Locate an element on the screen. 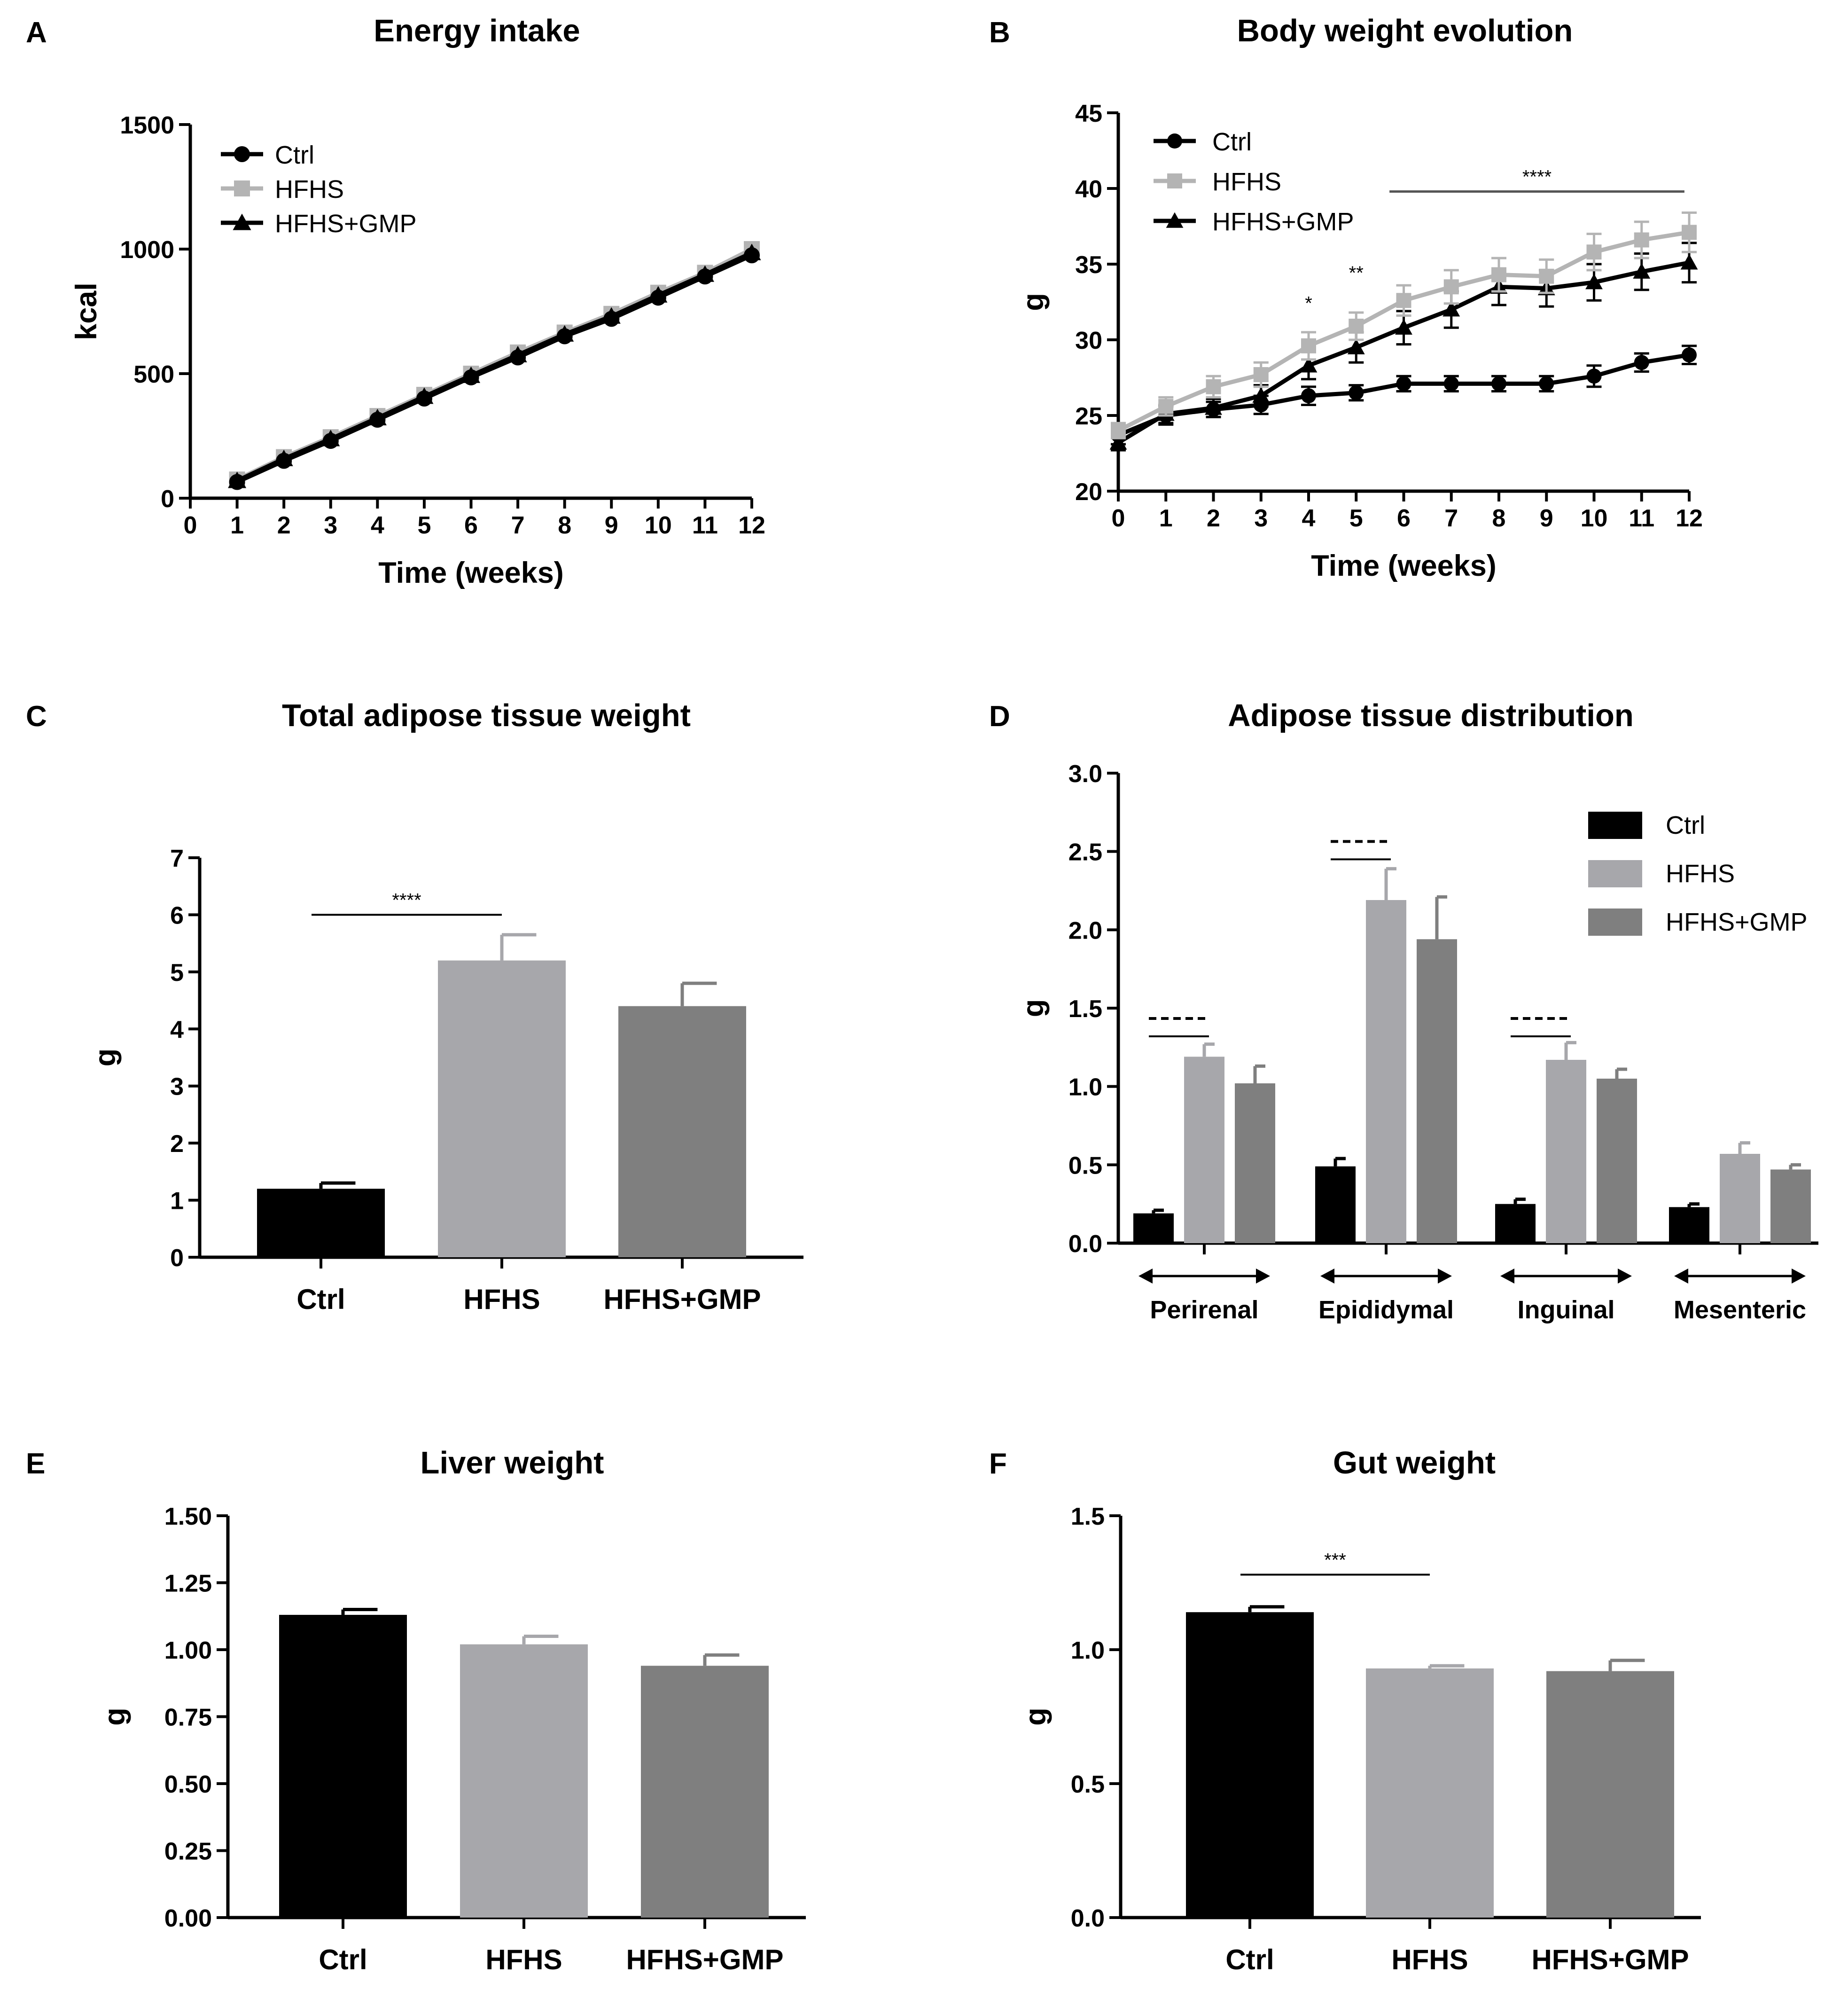  bar-hfhs-gmp is located at coordinates (682, 1132).